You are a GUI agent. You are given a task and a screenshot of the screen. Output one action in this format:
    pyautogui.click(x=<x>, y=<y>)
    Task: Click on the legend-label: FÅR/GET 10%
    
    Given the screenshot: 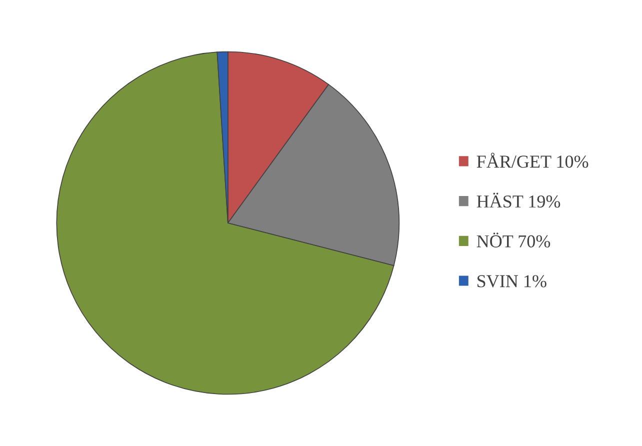 What is the action you would take?
    pyautogui.click(x=532, y=160)
    